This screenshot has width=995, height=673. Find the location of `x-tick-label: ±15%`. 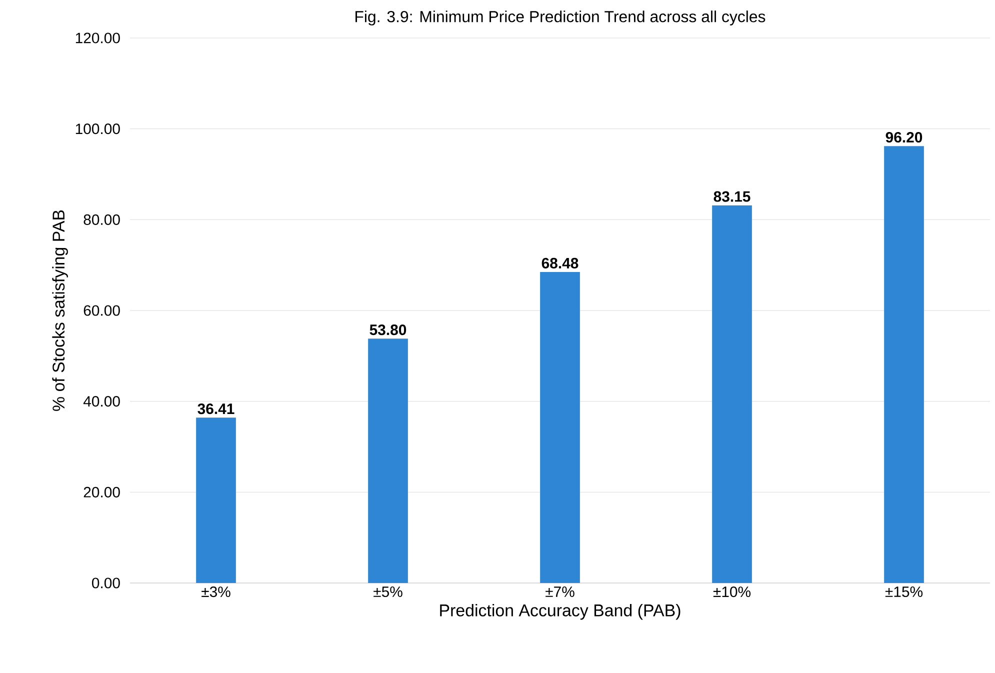

x-tick-label: ±15% is located at coordinates (904, 592).